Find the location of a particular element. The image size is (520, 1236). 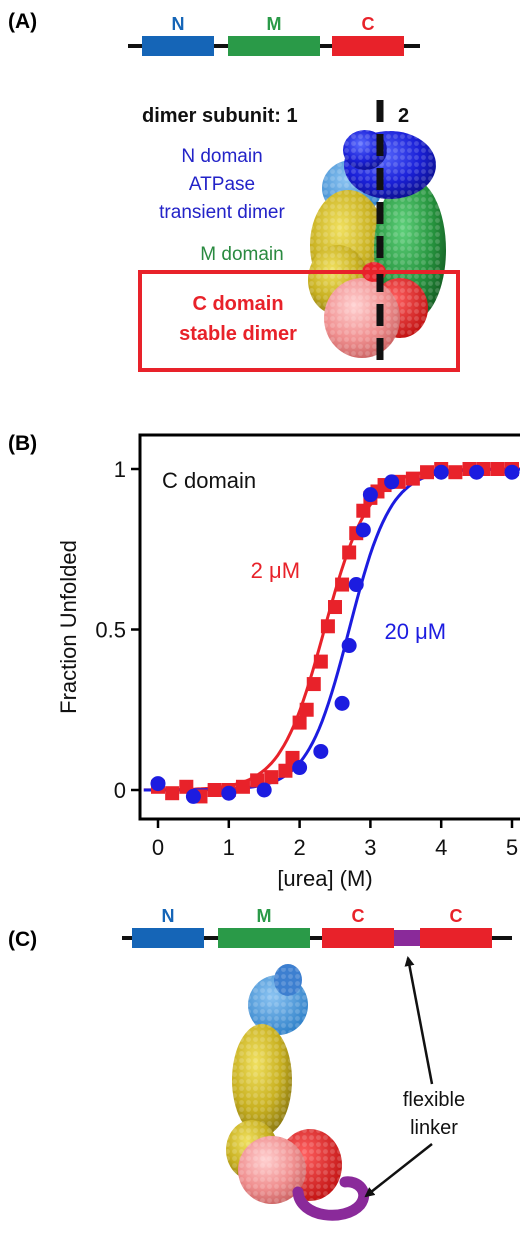

panel-a-domain-bar: N M C is located at coordinates (274, 35).